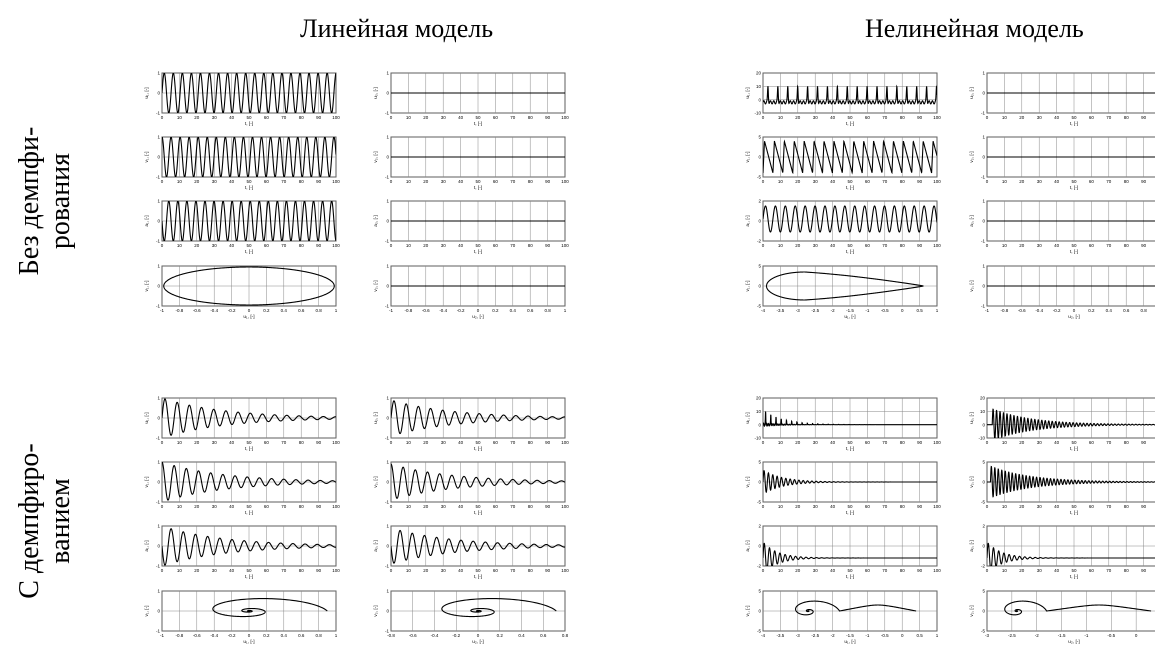  What do you see at coordinates (1037, 635) in the screenshot?
I see `x-tick-label: -2` at bounding box center [1037, 635].